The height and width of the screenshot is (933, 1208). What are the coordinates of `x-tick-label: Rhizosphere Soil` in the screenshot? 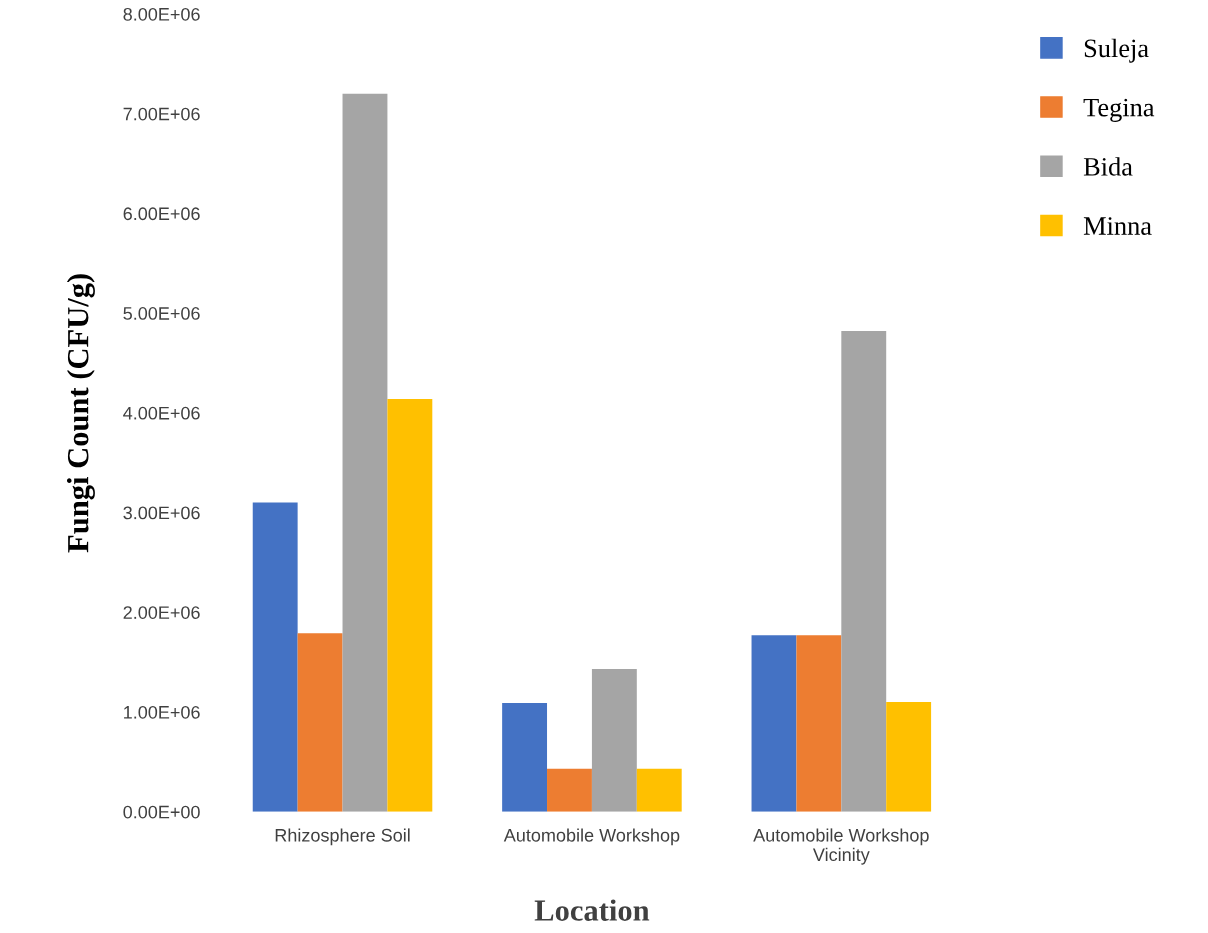 It's located at (342, 837).